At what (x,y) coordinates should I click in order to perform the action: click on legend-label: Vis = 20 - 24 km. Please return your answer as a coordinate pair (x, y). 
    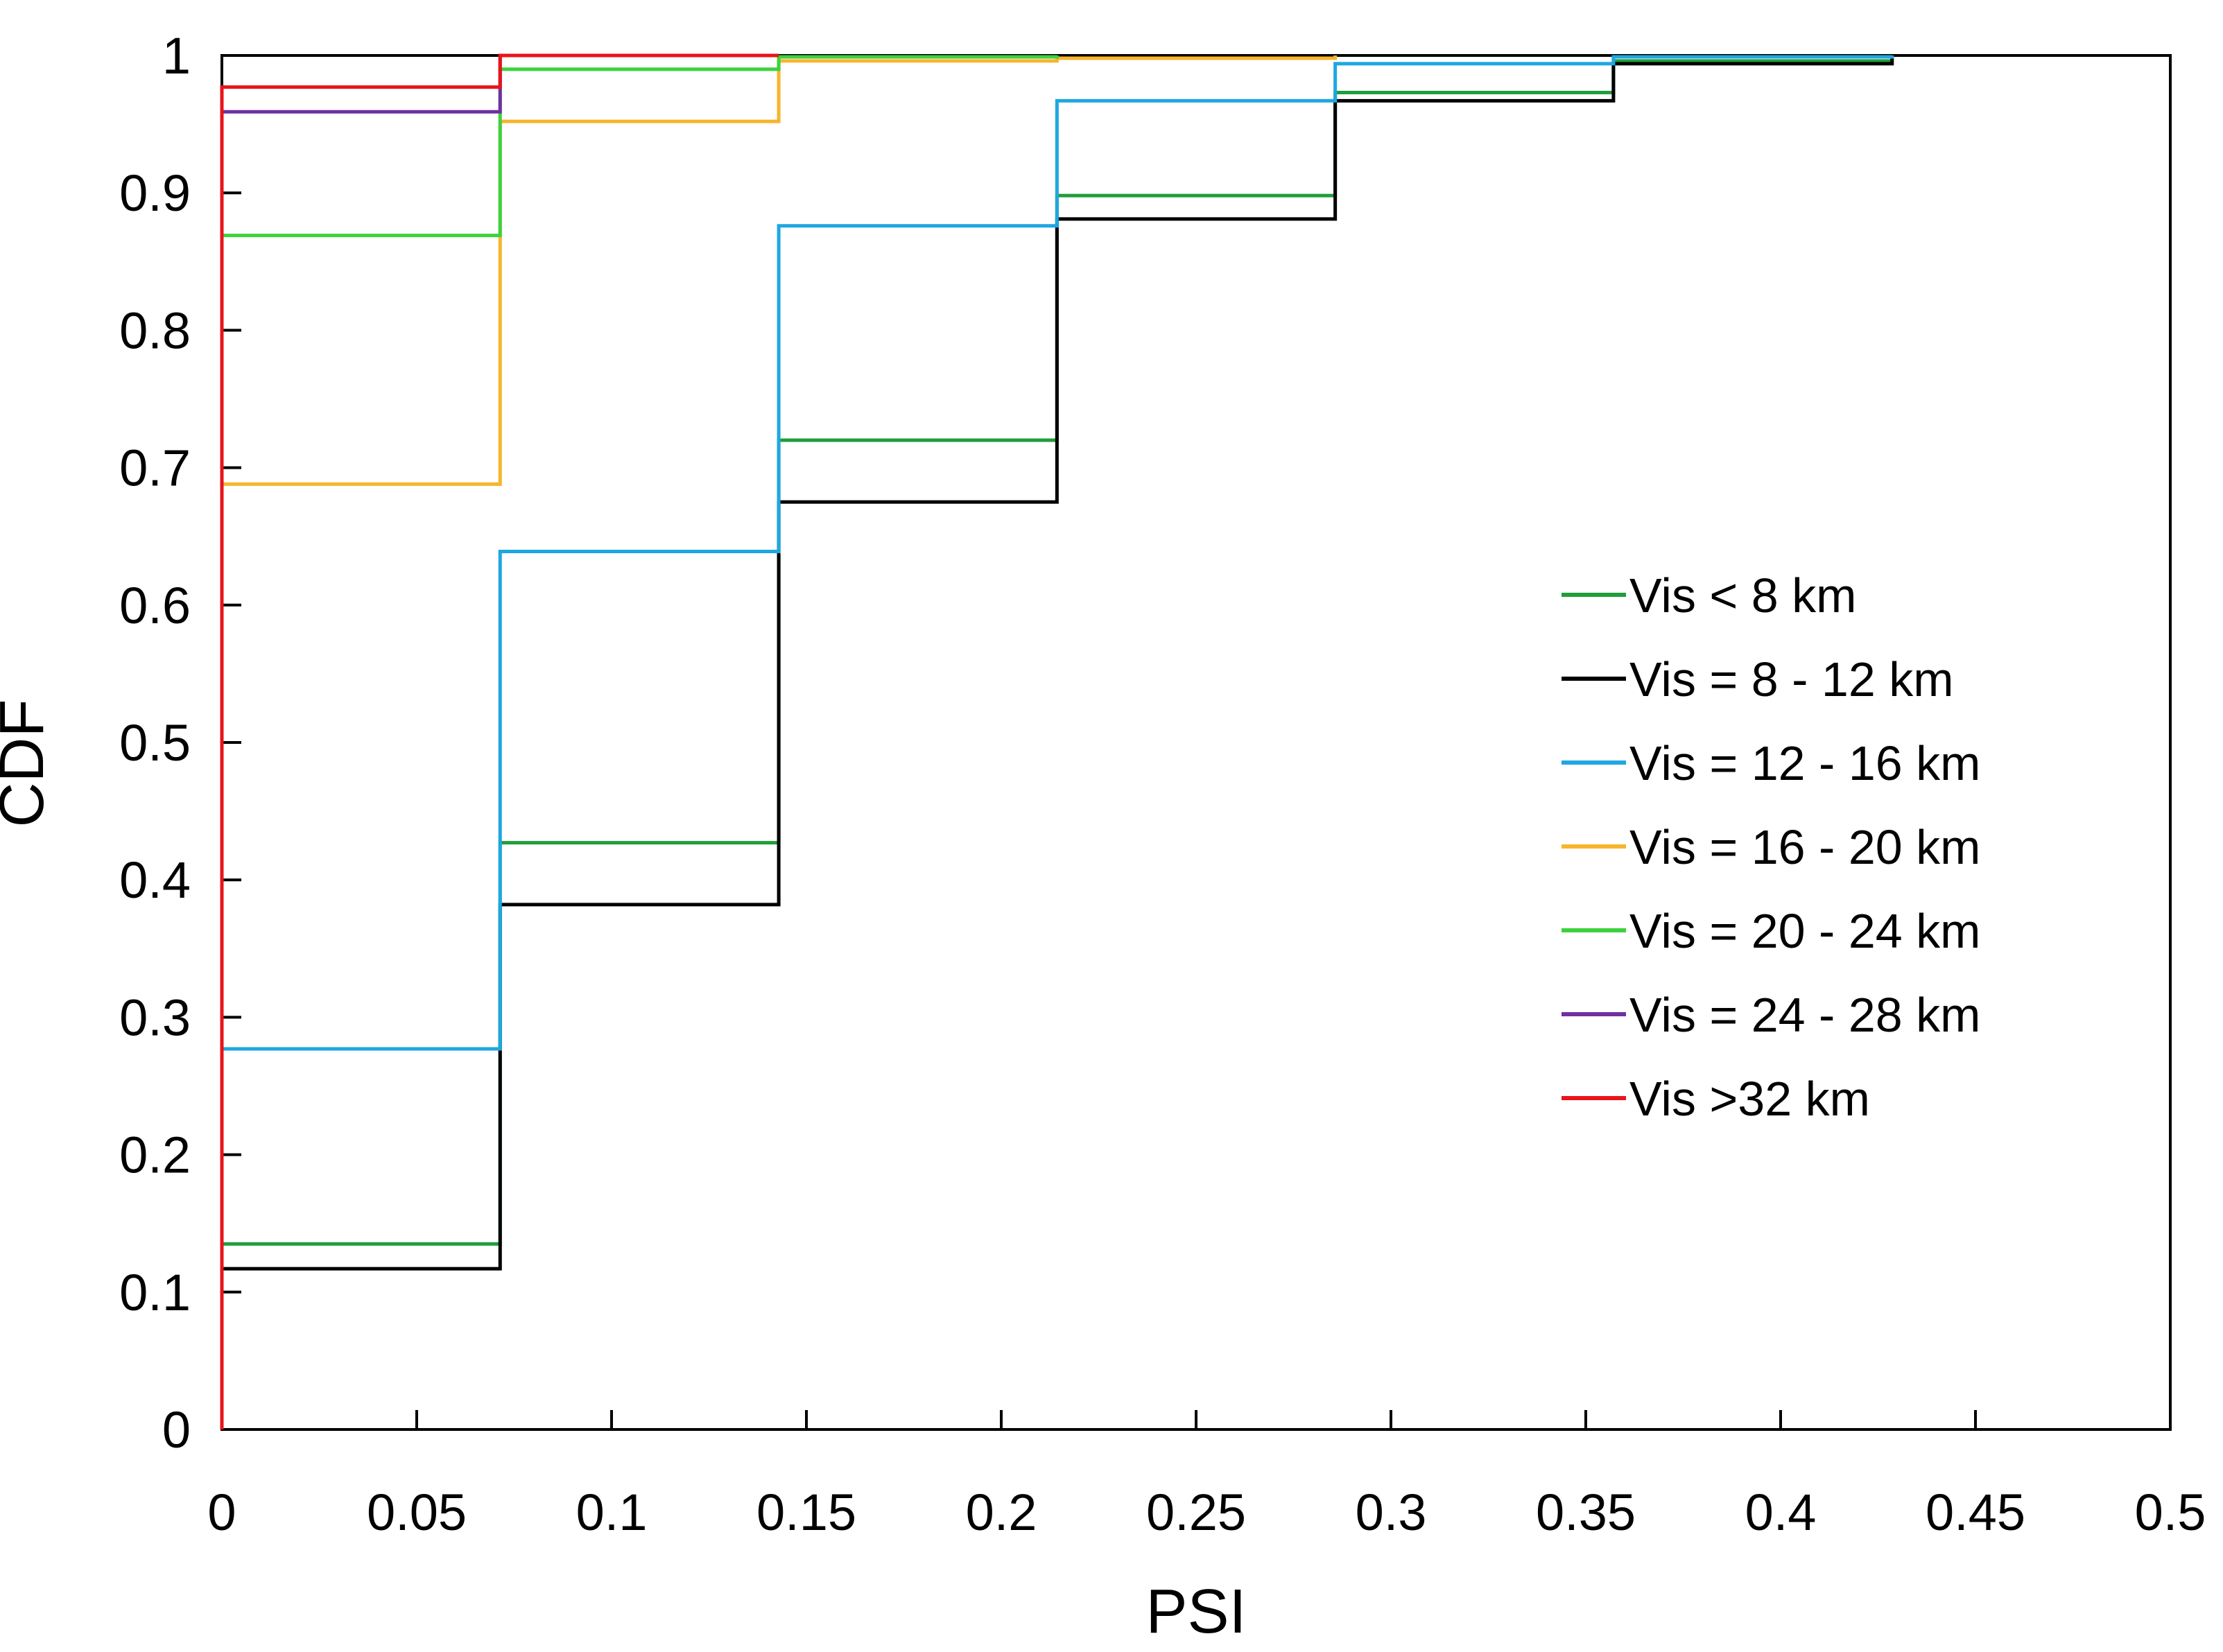
    Looking at the image, I should click on (1804, 931).